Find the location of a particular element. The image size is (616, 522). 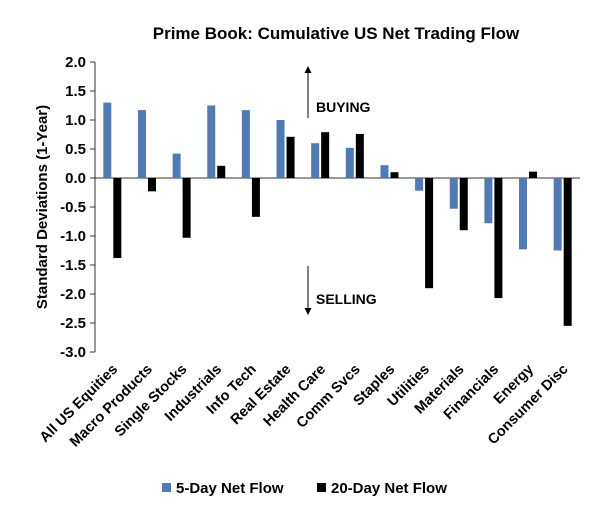

legend-swatch-5day is located at coordinates (166, 487).